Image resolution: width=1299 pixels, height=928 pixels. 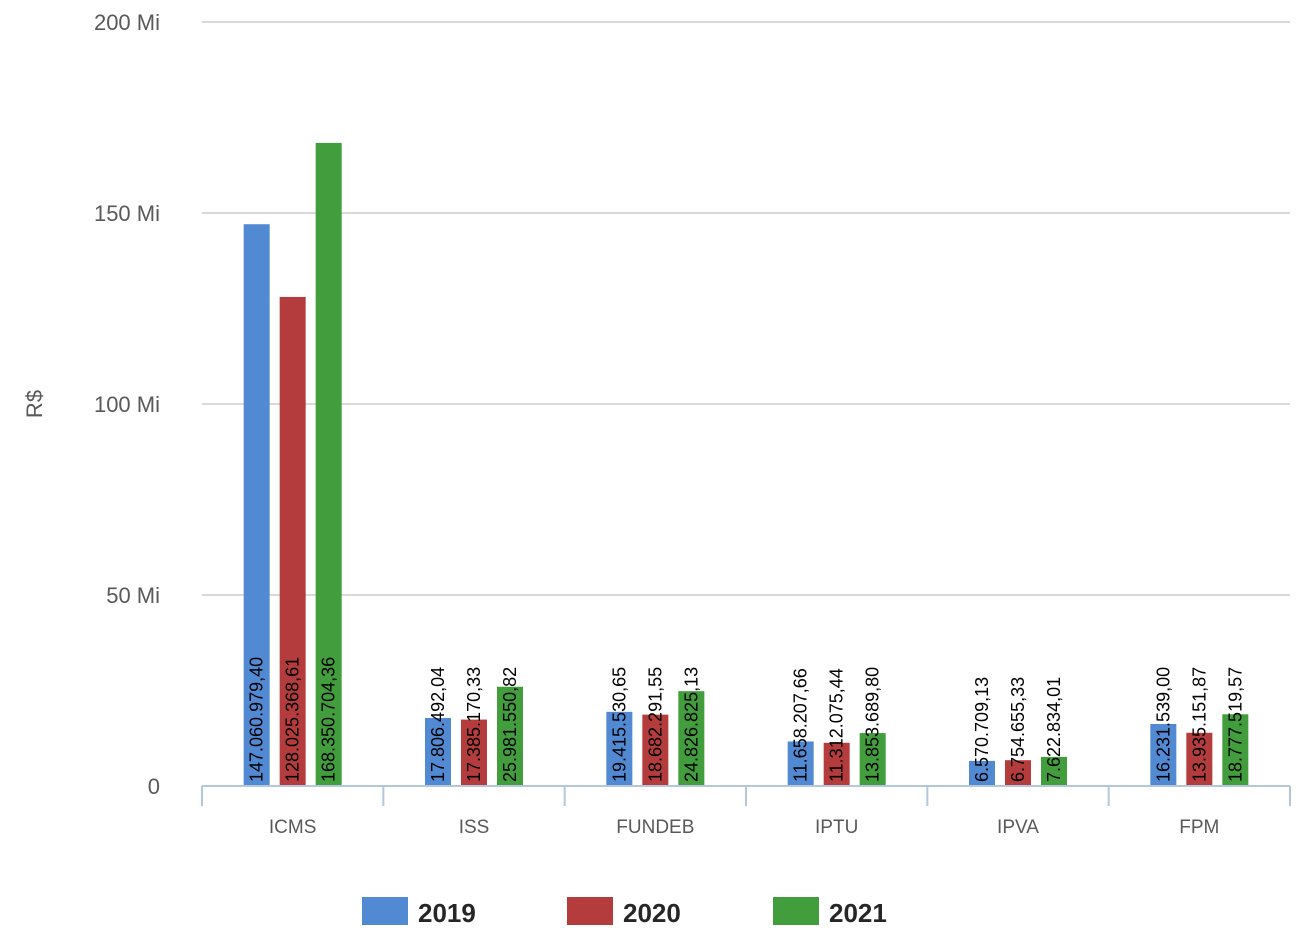 I want to click on data-label: 17.806.492,04, so click(x=438, y=724).